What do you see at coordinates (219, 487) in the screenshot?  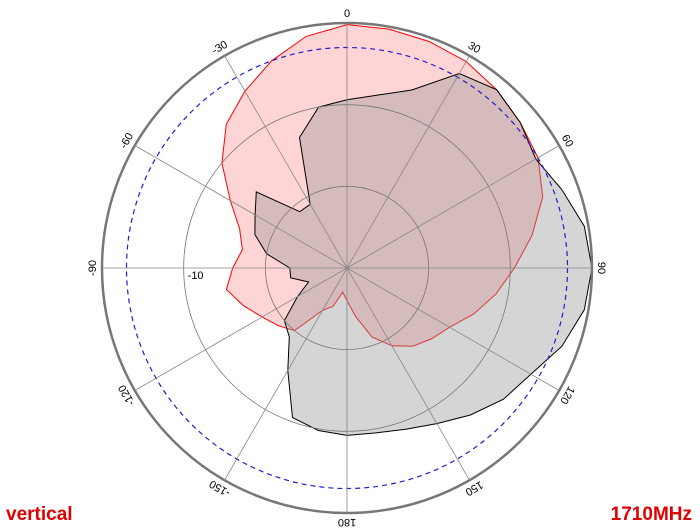 I see `angle-label: -150` at bounding box center [219, 487].